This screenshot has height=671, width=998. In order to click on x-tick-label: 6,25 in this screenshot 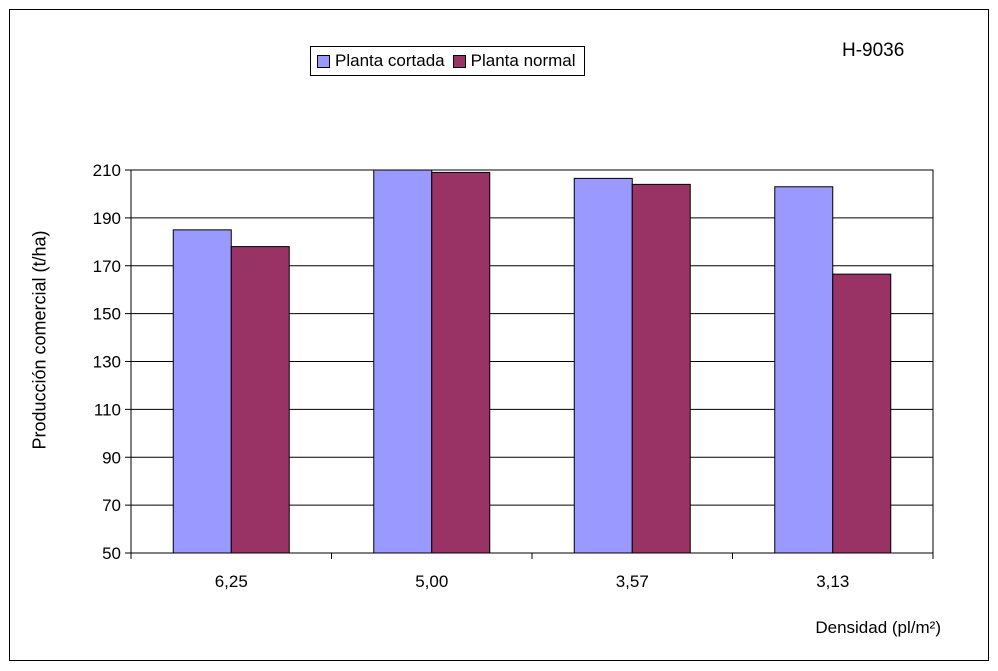, I will do `click(231, 581)`.